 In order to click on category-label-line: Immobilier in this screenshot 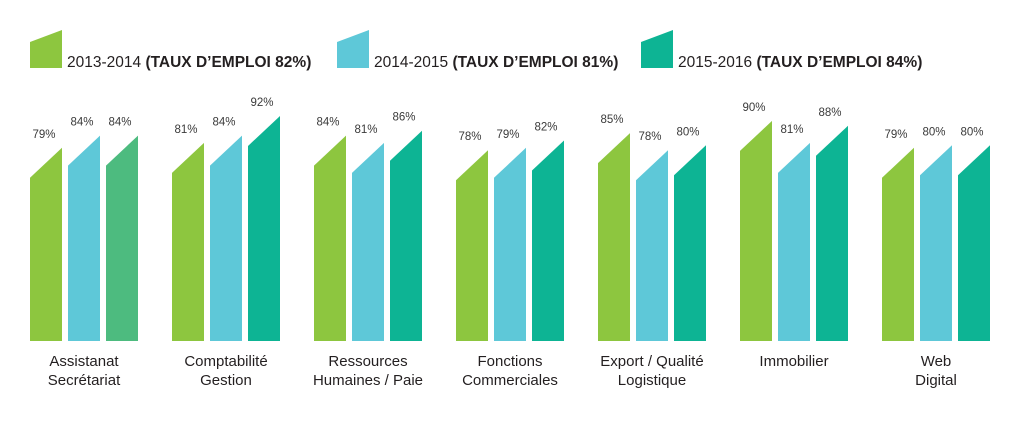, I will do `click(793, 361)`.